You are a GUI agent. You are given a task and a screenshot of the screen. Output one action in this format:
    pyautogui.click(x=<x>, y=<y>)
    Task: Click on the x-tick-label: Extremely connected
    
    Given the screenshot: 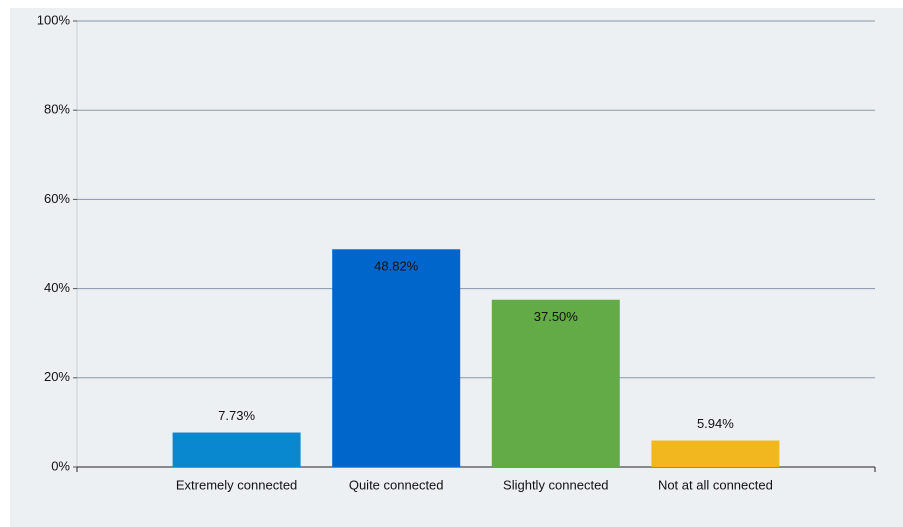 What is the action you would take?
    pyautogui.click(x=236, y=484)
    